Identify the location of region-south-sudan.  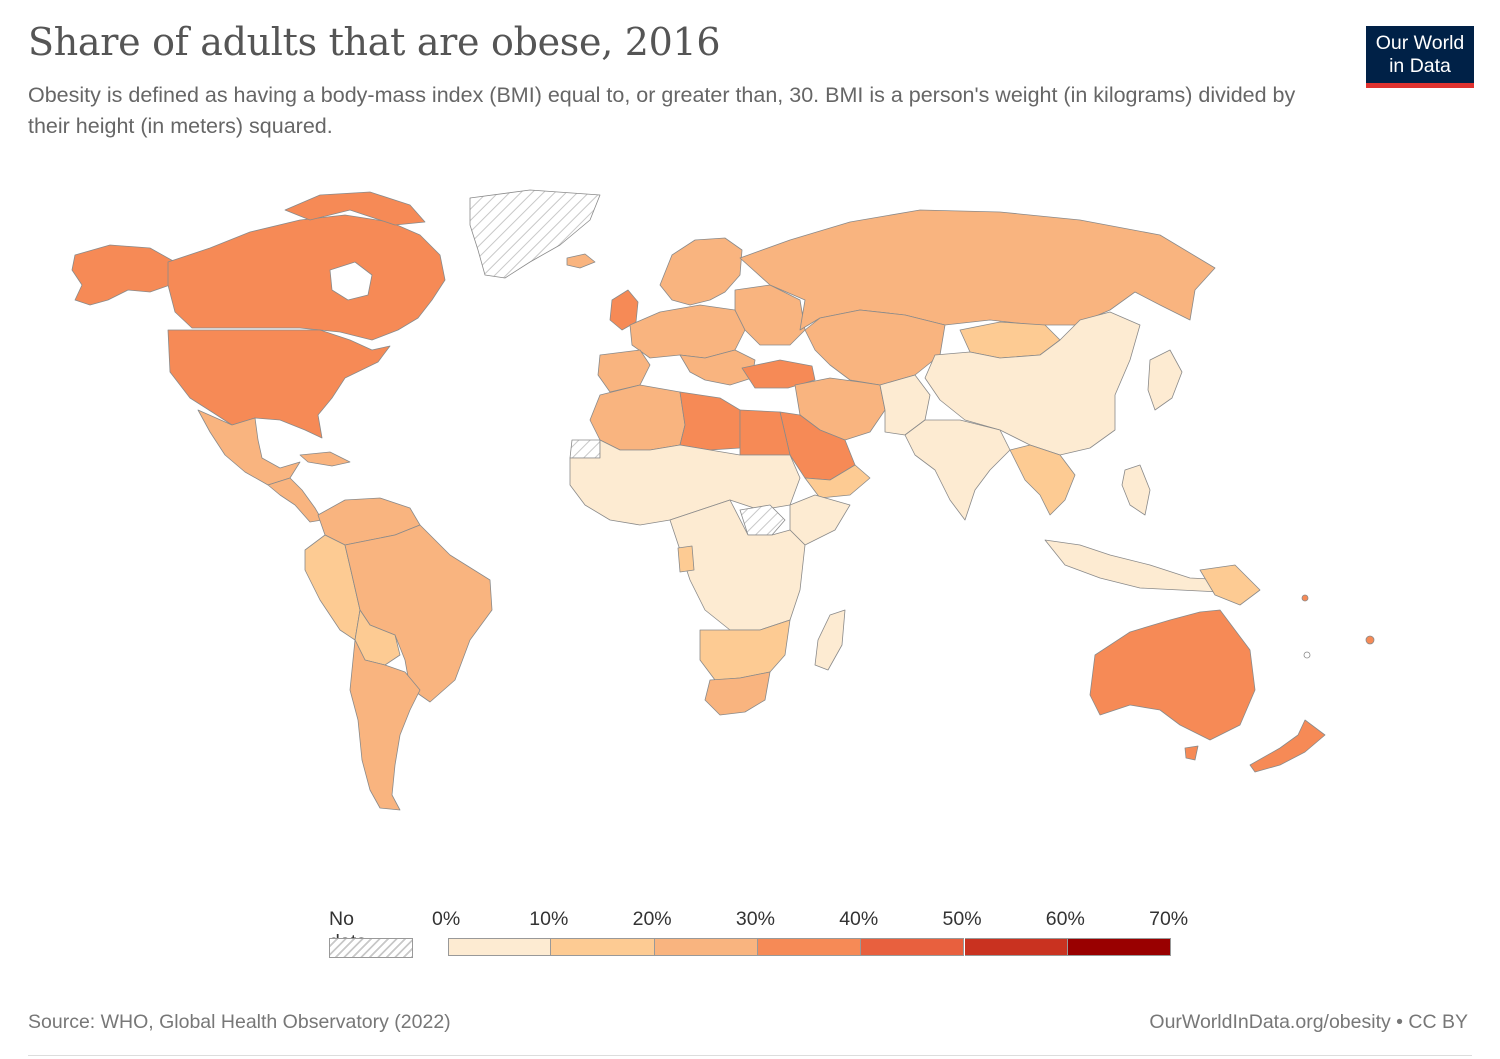
(762, 520).